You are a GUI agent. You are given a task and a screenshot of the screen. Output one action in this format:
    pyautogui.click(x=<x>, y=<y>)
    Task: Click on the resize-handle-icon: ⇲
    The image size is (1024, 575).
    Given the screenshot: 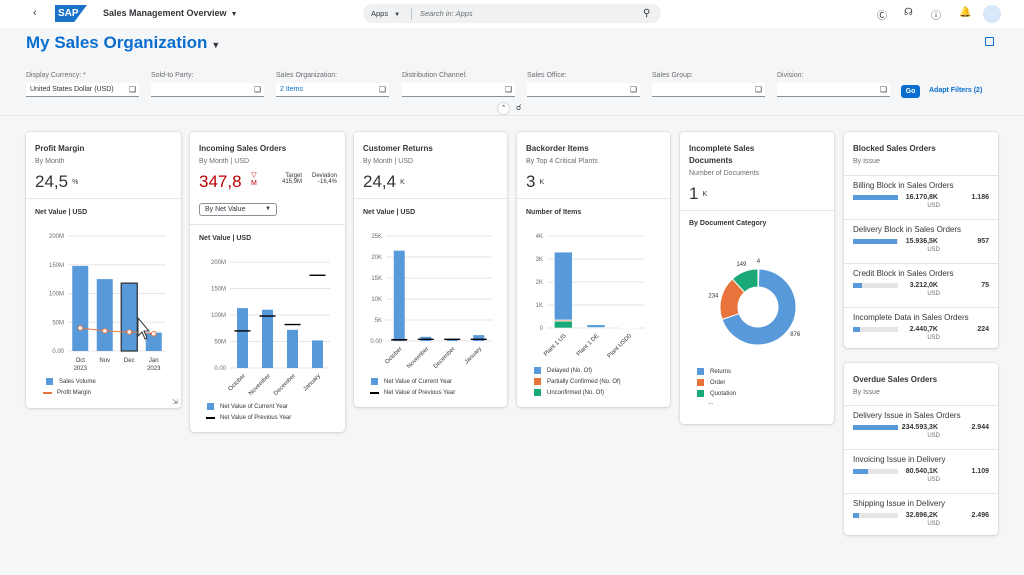 What is the action you would take?
    pyautogui.click(x=175, y=402)
    